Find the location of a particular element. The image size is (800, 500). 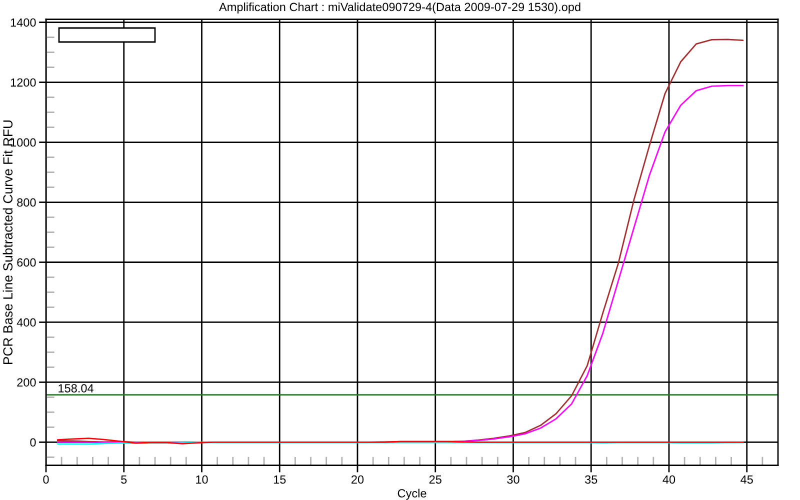

x-axis-title: Cycle is located at coordinates (412, 494).